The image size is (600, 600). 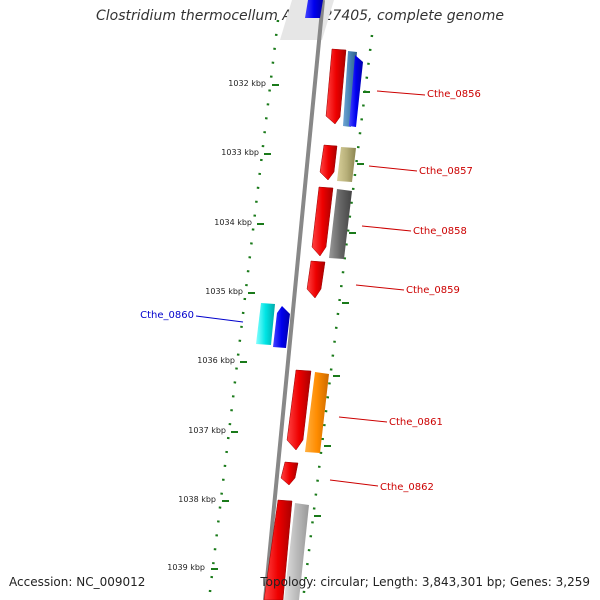 I want to click on gene-label-cthe-0859: Cthe_0859, so click(x=433, y=290).